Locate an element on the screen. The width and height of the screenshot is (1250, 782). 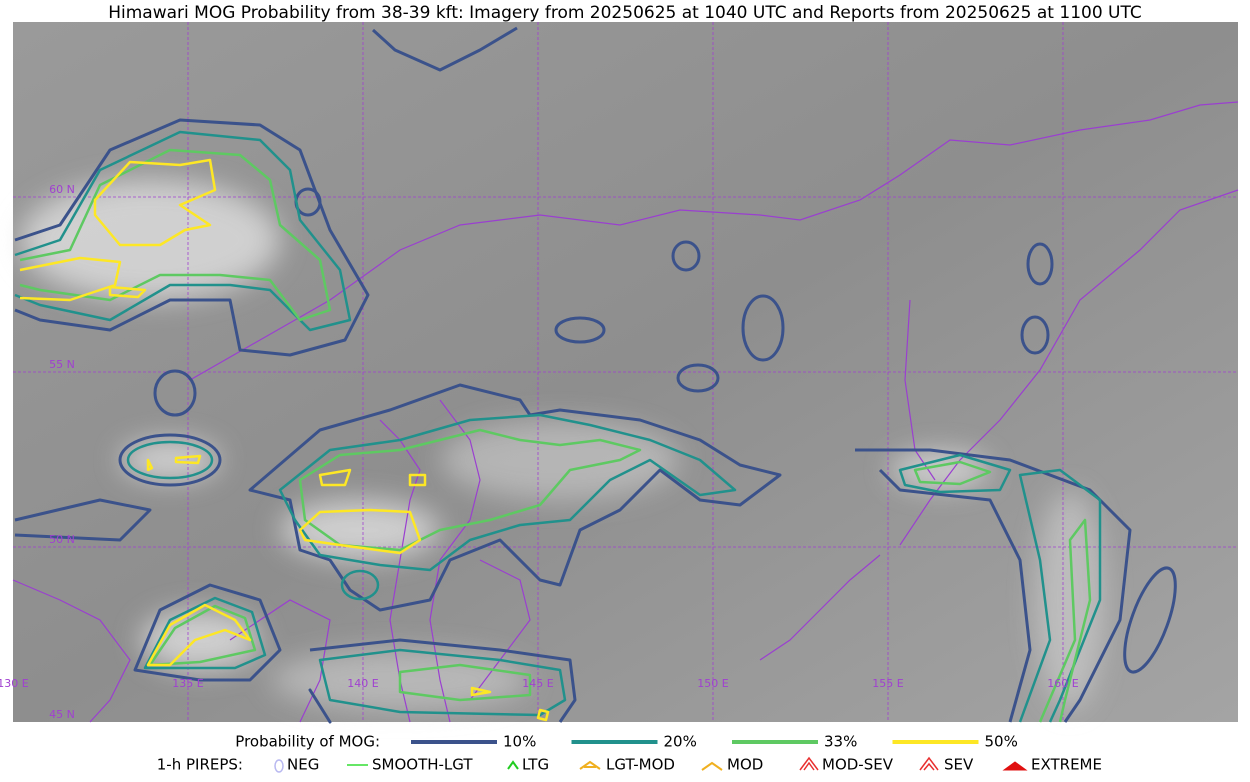
lon-label: 160 E is located at coordinates (1062, 683).